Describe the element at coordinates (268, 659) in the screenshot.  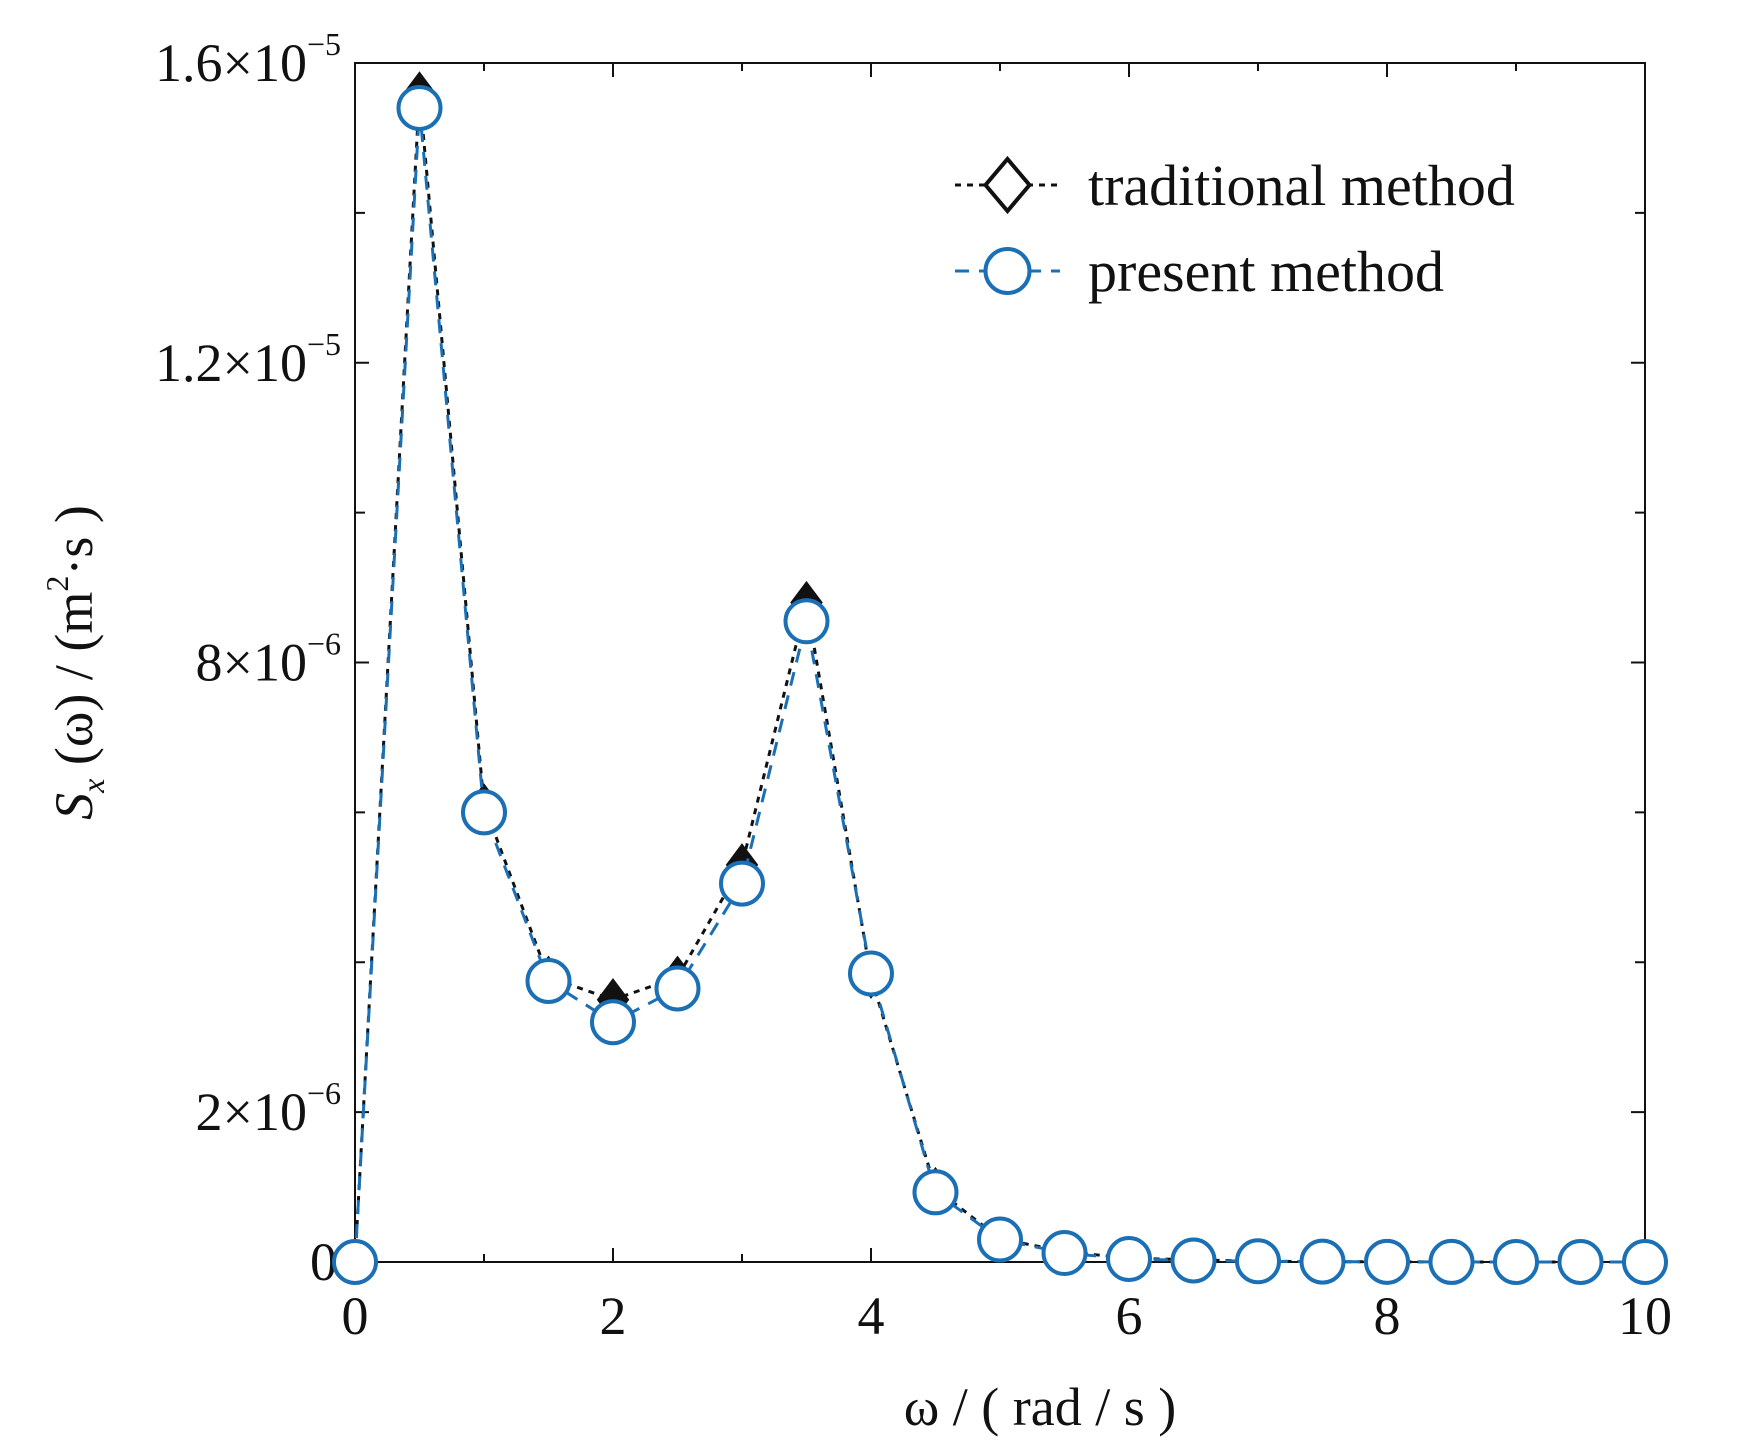
I see `y-tick-label: 8×10⁻⁶` at that location.